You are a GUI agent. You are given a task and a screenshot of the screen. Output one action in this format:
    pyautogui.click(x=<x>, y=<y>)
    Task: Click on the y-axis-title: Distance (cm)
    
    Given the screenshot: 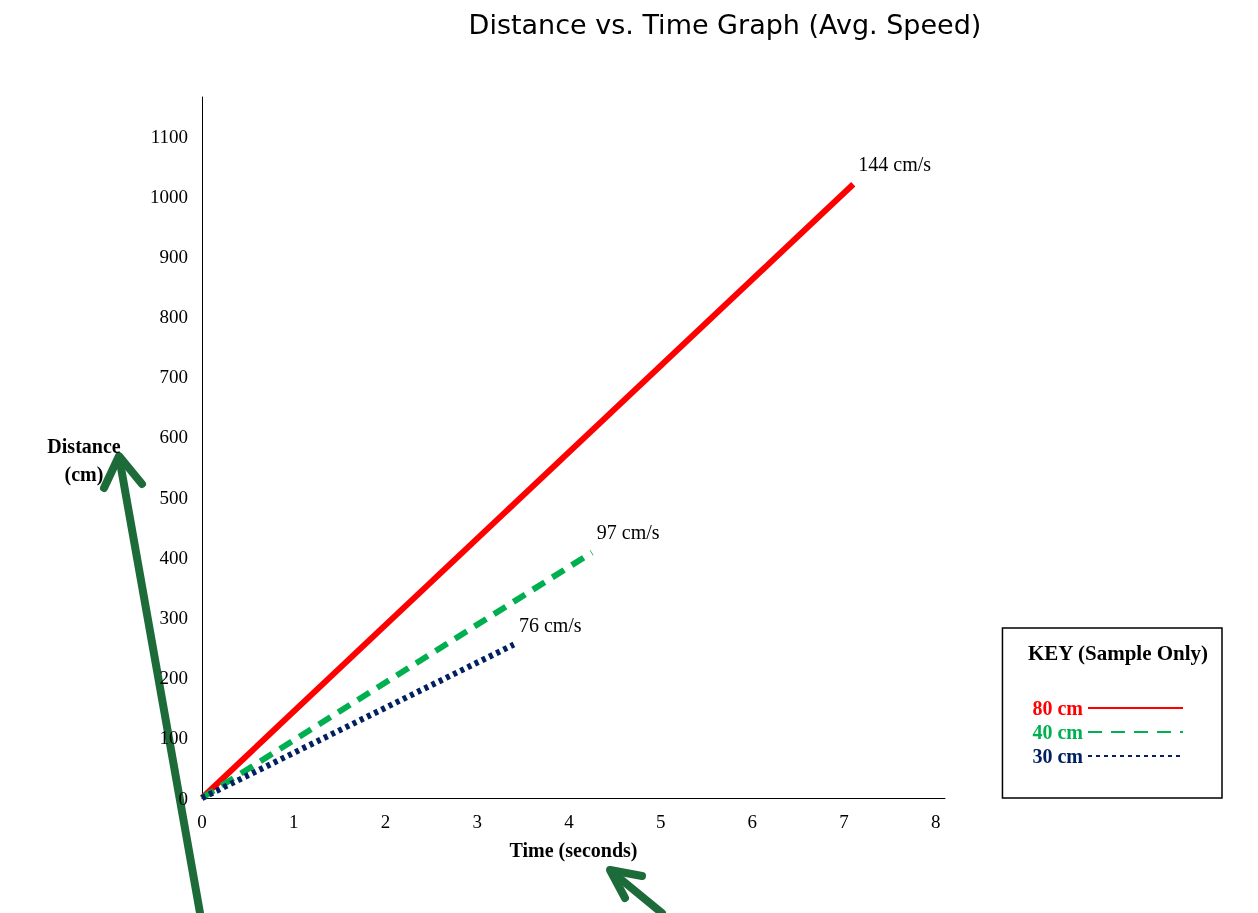 What is the action you would take?
    pyautogui.click(x=84, y=460)
    